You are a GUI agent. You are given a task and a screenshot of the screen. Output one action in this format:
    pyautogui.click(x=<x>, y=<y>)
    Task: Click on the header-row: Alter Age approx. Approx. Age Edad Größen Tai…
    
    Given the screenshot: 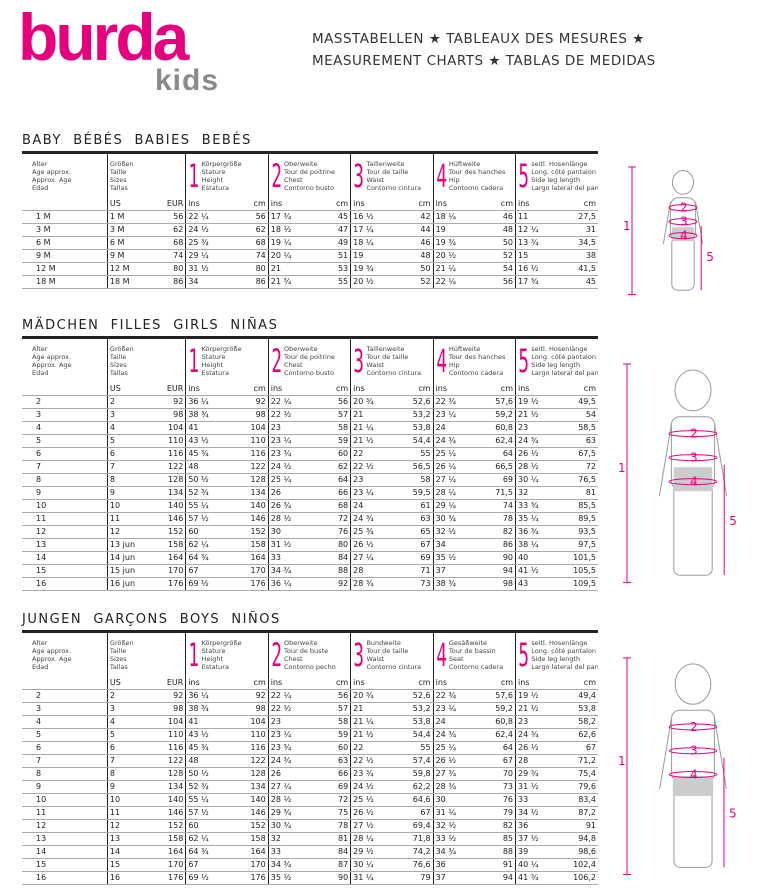 What is the action you would take?
    pyautogui.click(x=310, y=655)
    